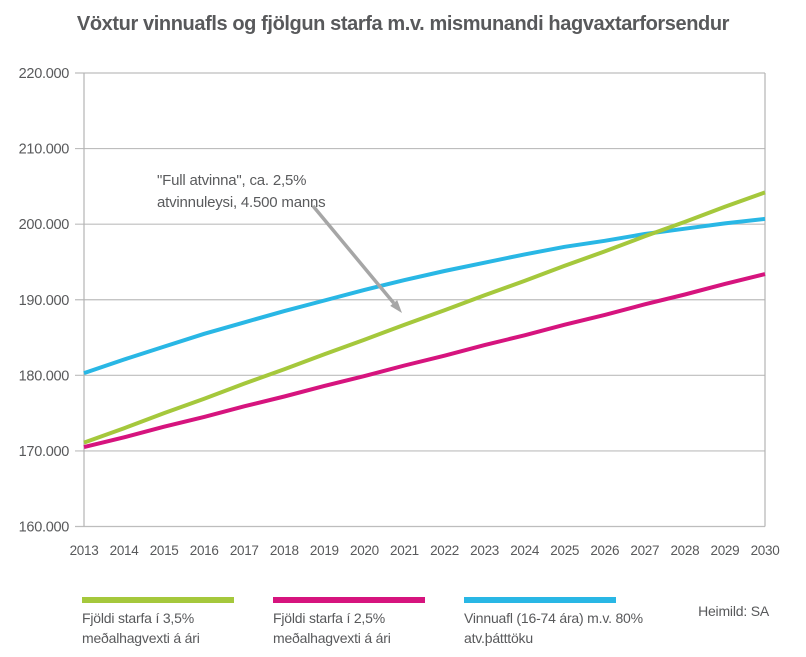 Image resolution: width=806 pixels, height=657 pixels. What do you see at coordinates (553, 618) in the screenshot?
I see `legend-label-line: Vinnuafl (16-74 ára) m.v. 80%` at bounding box center [553, 618].